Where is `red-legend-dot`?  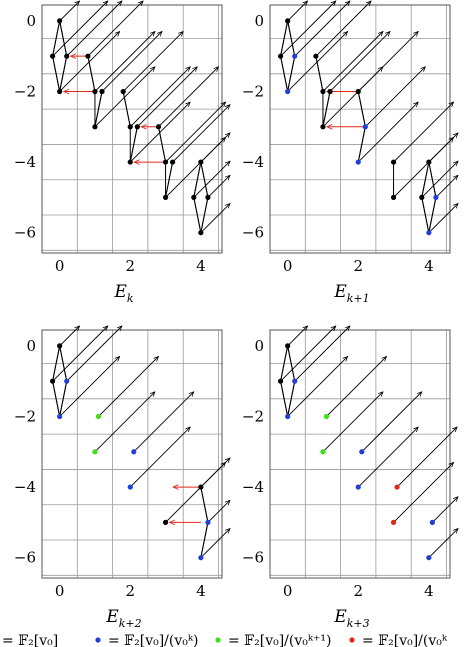
red-legend-dot is located at coordinates (352, 640).